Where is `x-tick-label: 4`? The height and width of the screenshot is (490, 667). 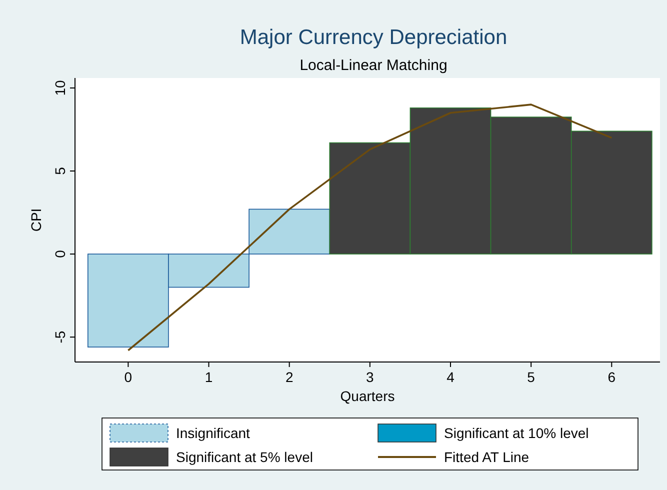 x-tick-label: 4 is located at coordinates (450, 377).